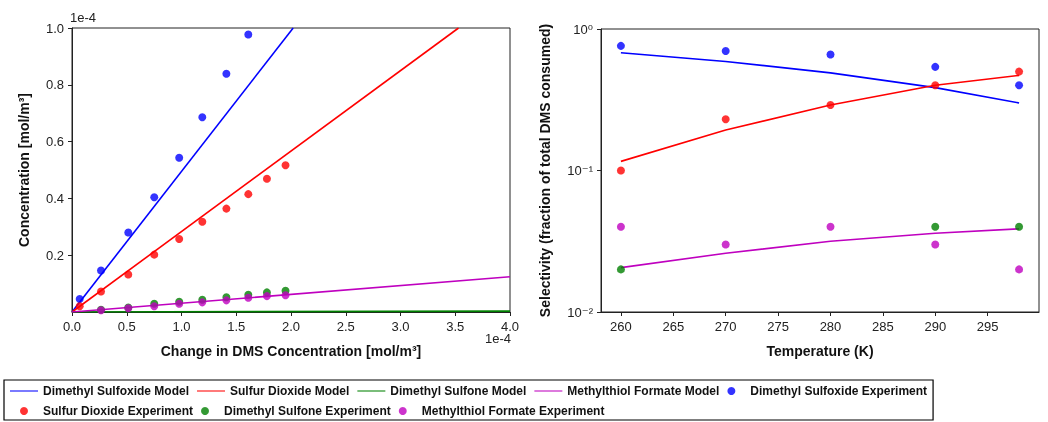 The image size is (1048, 422). What do you see at coordinates (935, 326) in the screenshot?
I see `x-tick-label: 290` at bounding box center [935, 326].